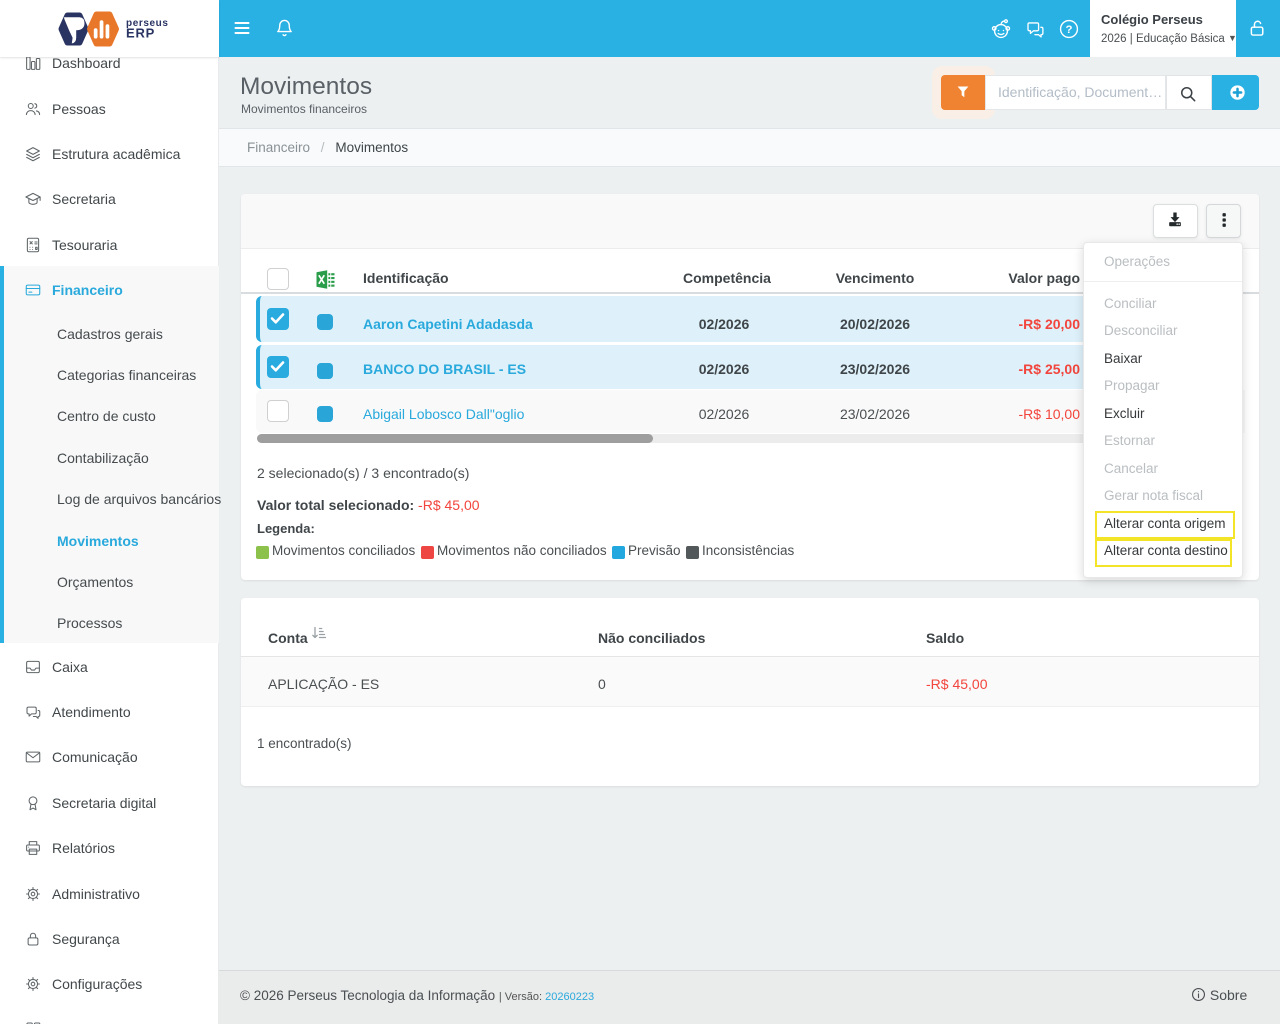  Describe the element at coordinates (147, 23) in the screenshot. I see `svg-text: perseus` at that location.